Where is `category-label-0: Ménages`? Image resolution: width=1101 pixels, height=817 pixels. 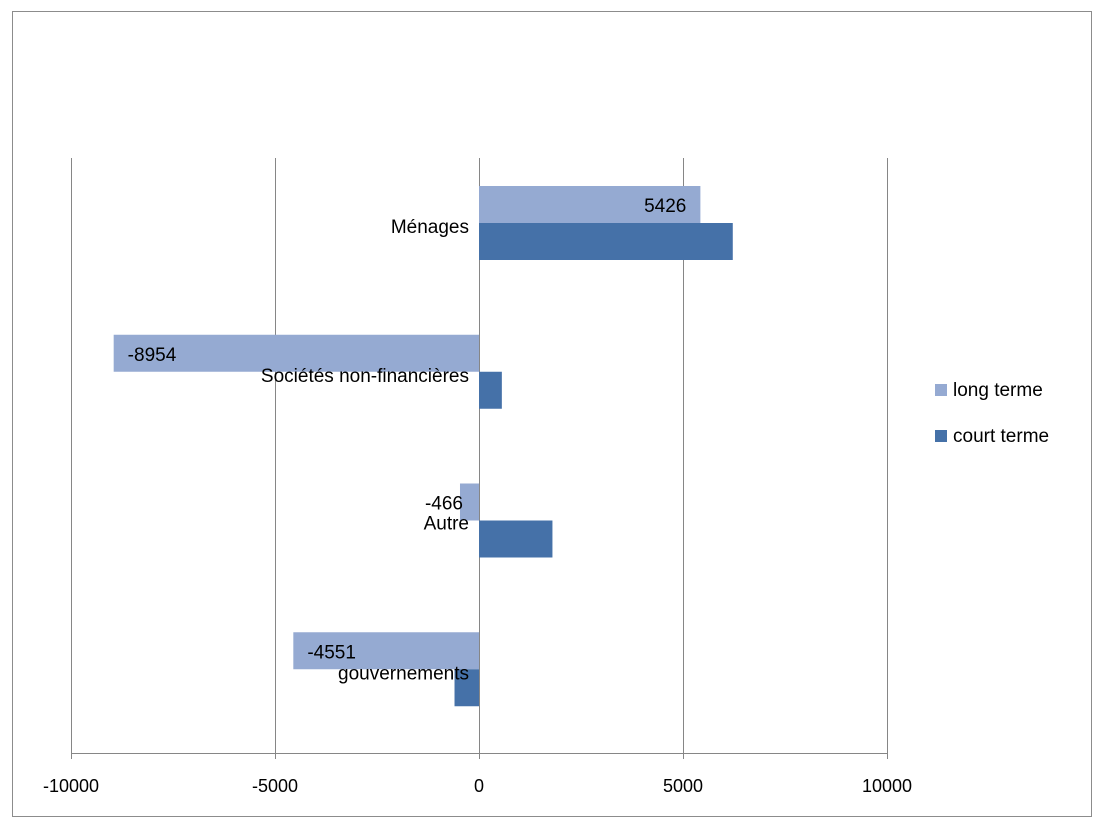 category-label-0: Ménages is located at coordinates (430, 227).